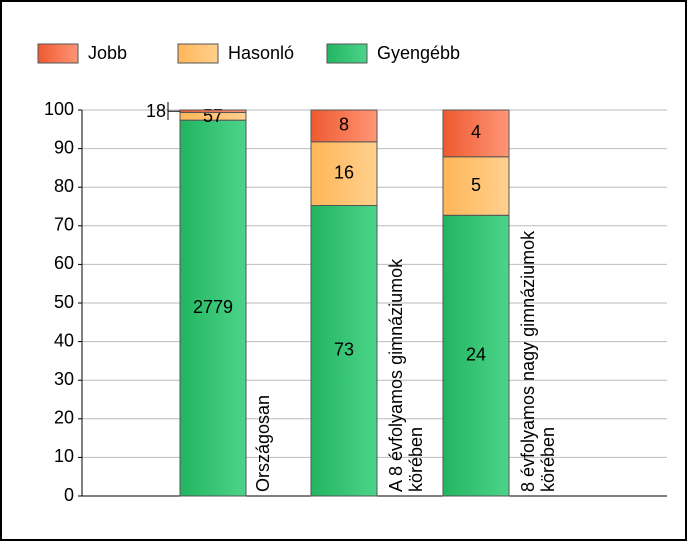 The height and width of the screenshot is (541, 687). I want to click on y-tick-label: 100, so click(59, 109).